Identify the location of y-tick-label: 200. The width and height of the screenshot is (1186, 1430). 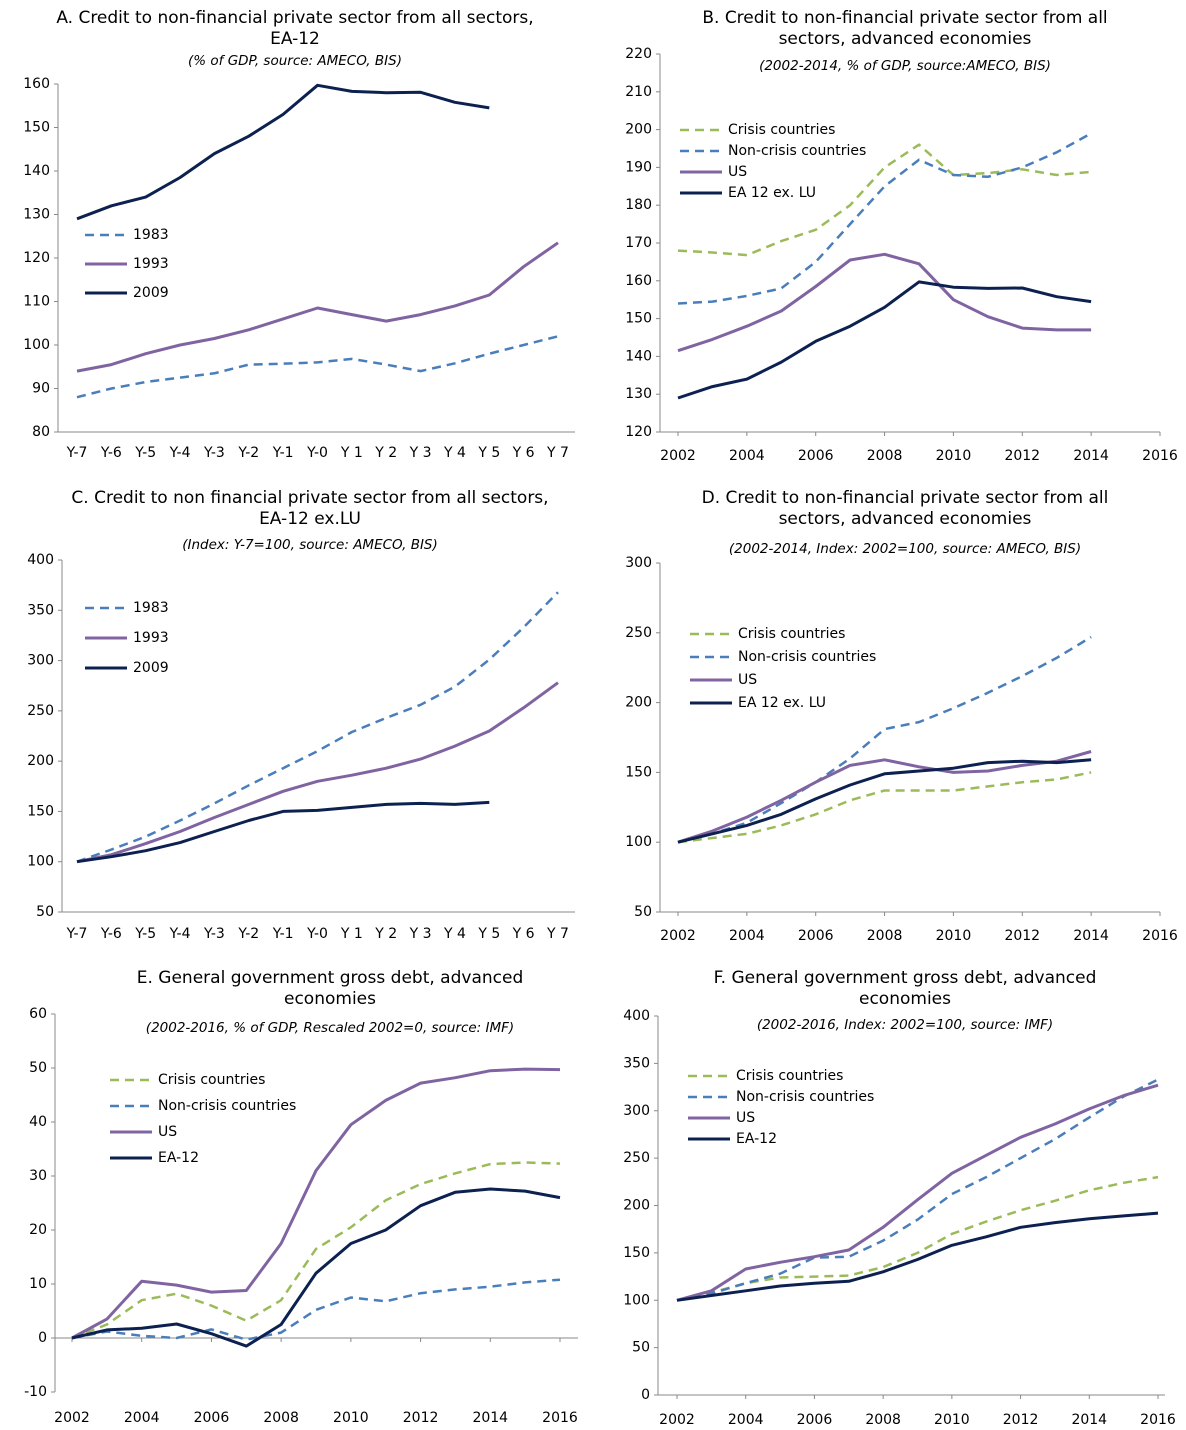
(40, 761).